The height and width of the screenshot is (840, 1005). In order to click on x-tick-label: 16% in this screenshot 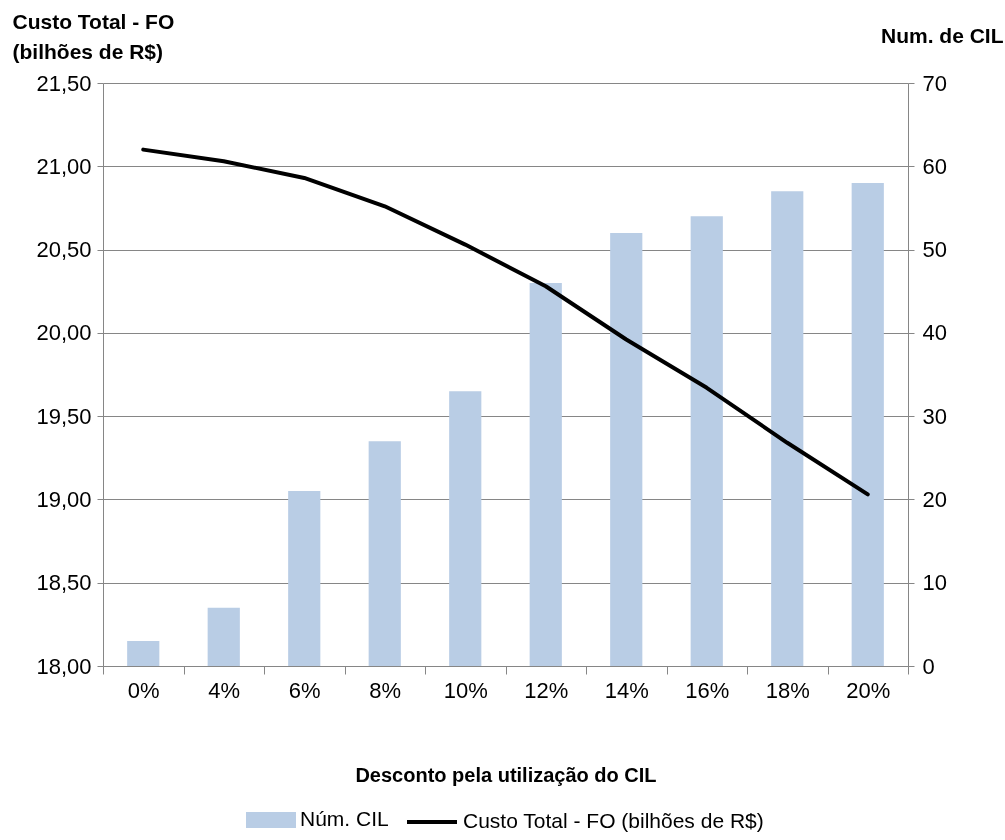, I will do `click(707, 690)`.